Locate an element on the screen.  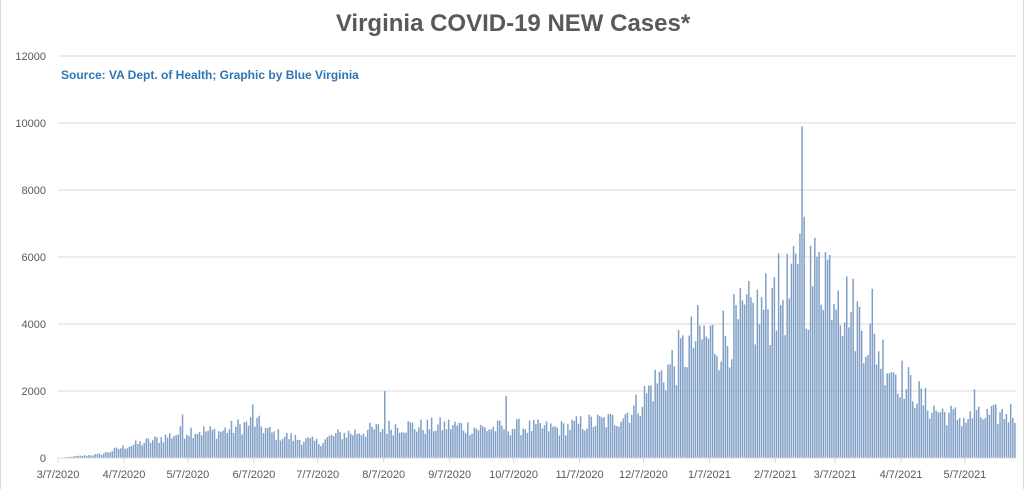
x-tick-label: 3/7/2020 is located at coordinates (58, 475).